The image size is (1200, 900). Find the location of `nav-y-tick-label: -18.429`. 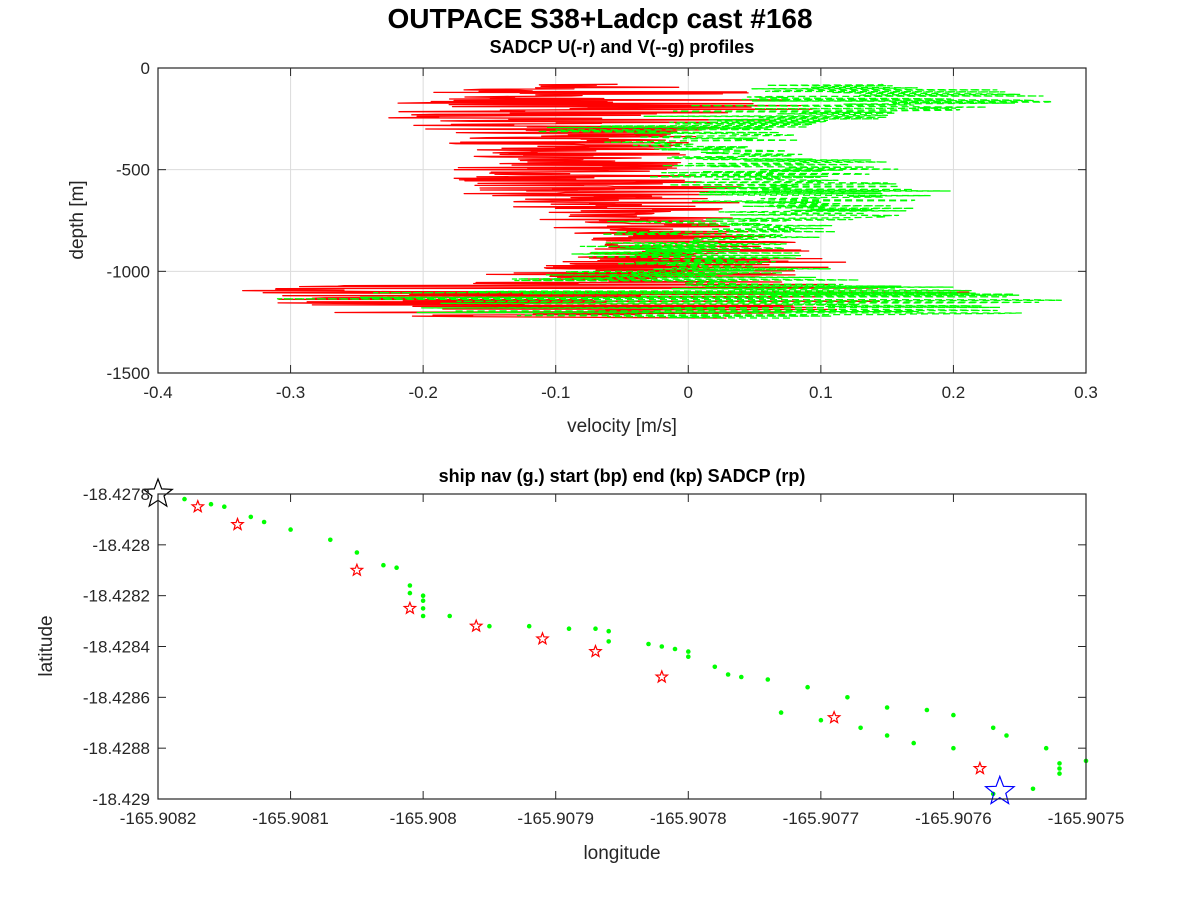

nav-y-tick-label: -18.429 is located at coordinates (121, 799).